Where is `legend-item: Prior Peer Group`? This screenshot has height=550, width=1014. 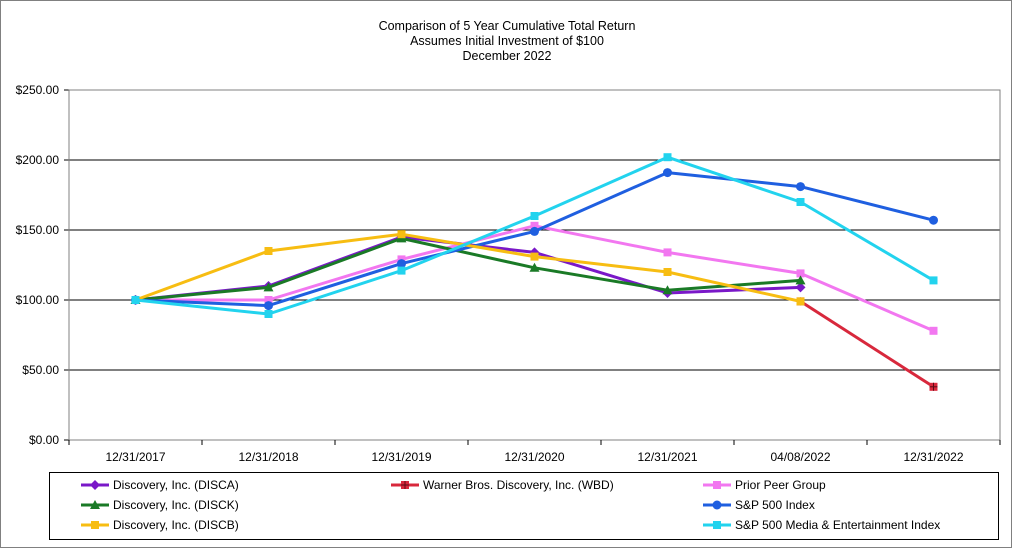 legend-item: Prior Peer Group is located at coordinates (764, 485).